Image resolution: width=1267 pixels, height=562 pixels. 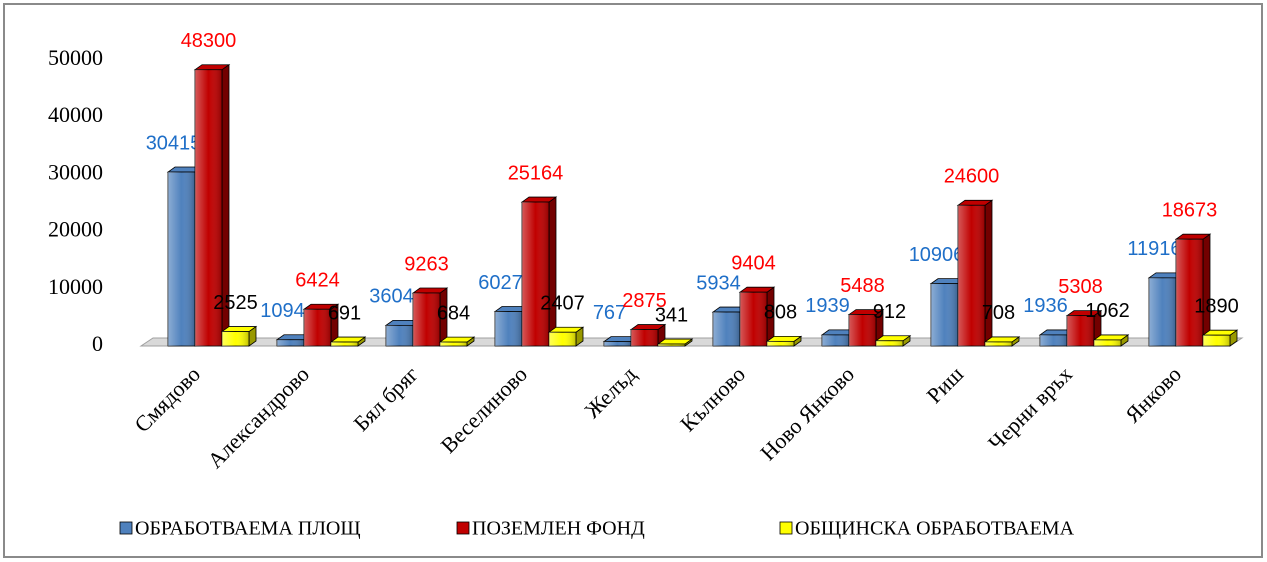 I want to click on y-tick-label: 50000, so click(x=75, y=57).